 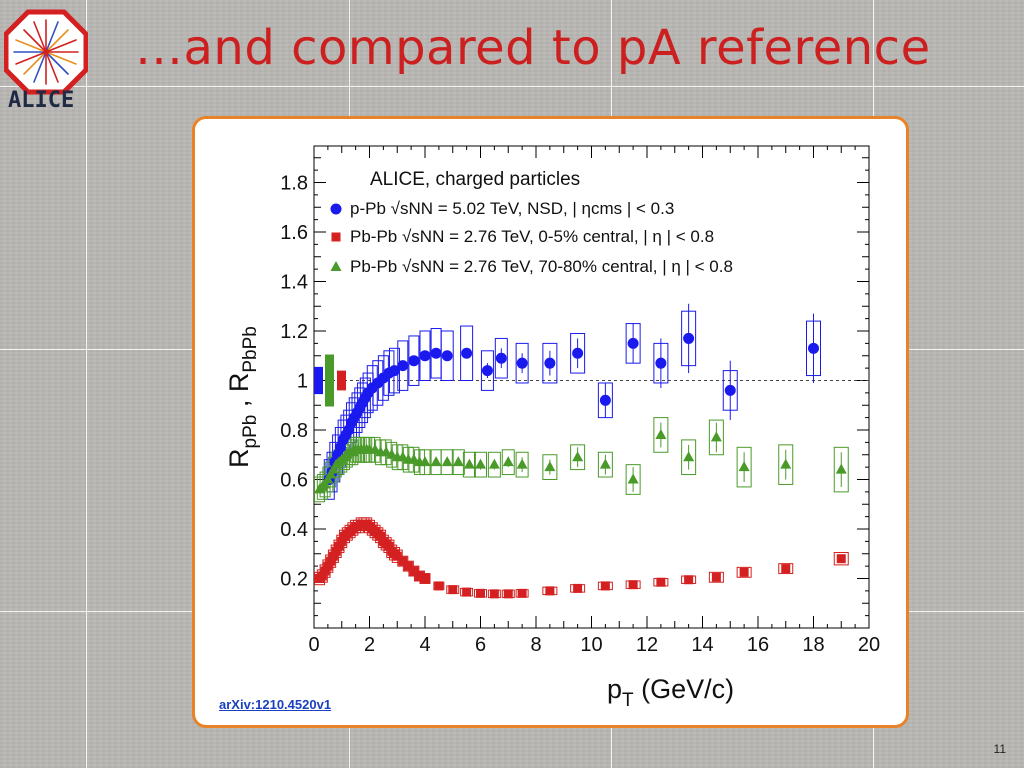 I want to click on x-tick-label: 16, so click(x=758, y=645).